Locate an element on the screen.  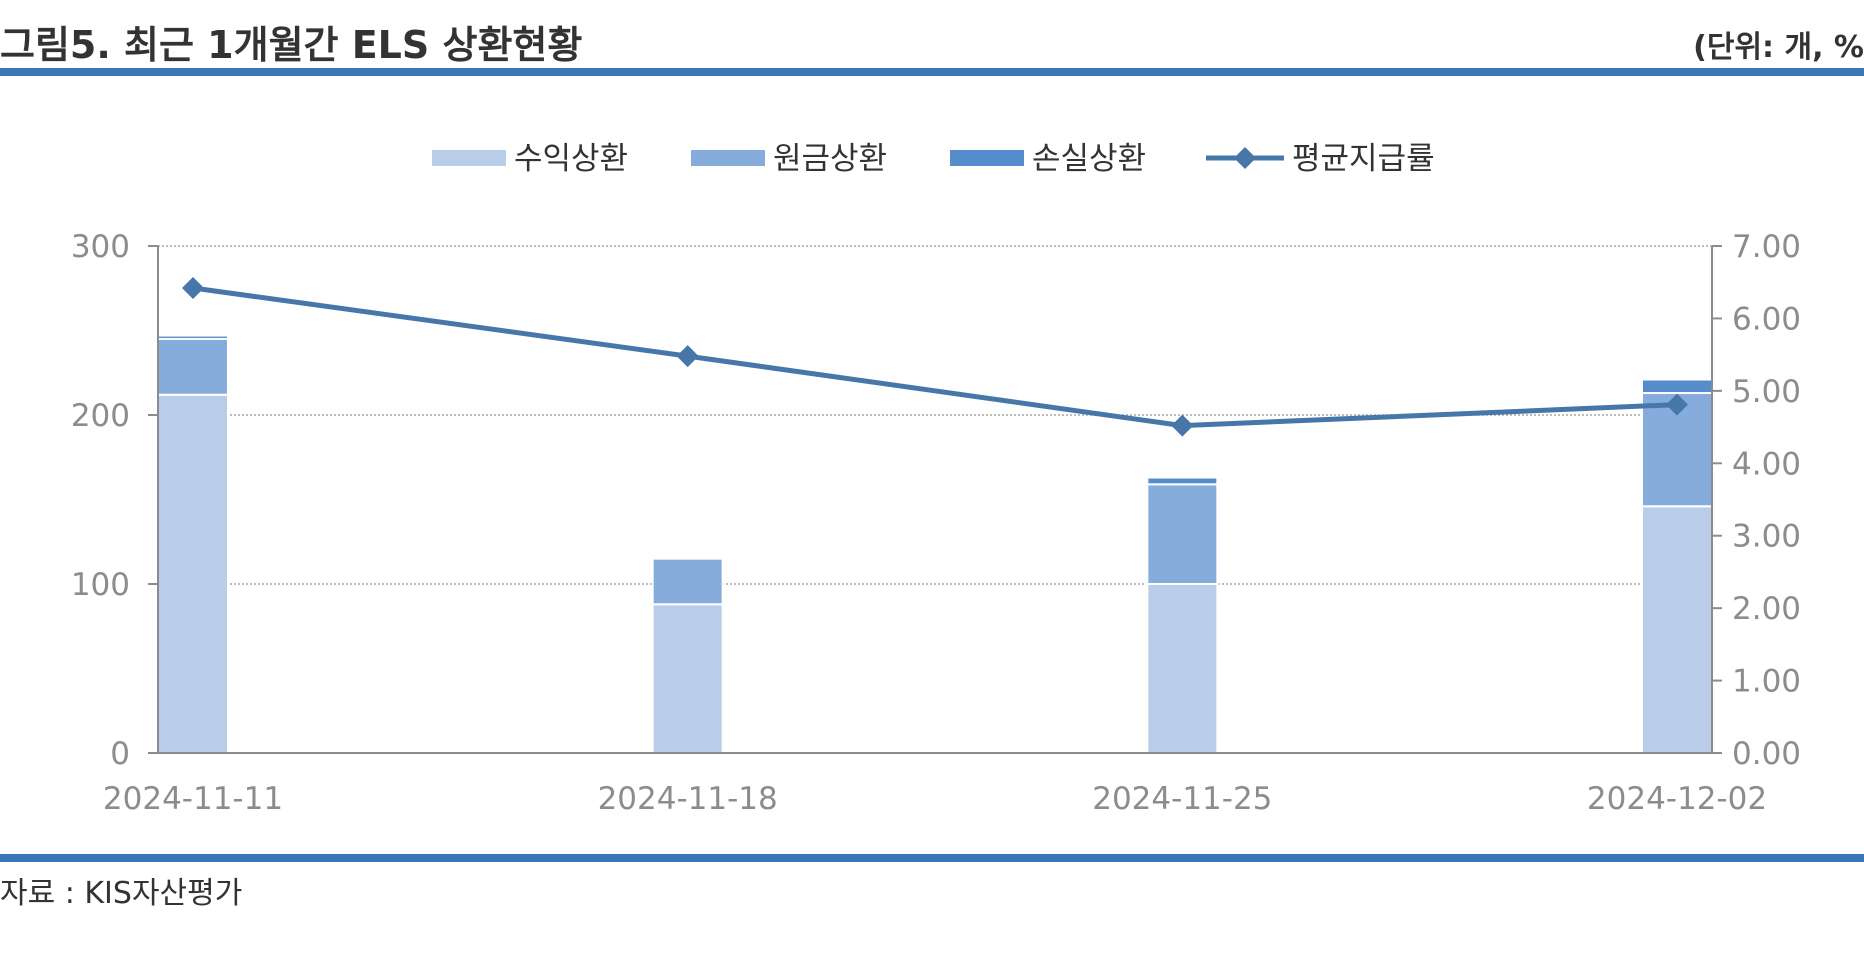
right-tick-label: 0.00 is located at coordinates (1766, 754).